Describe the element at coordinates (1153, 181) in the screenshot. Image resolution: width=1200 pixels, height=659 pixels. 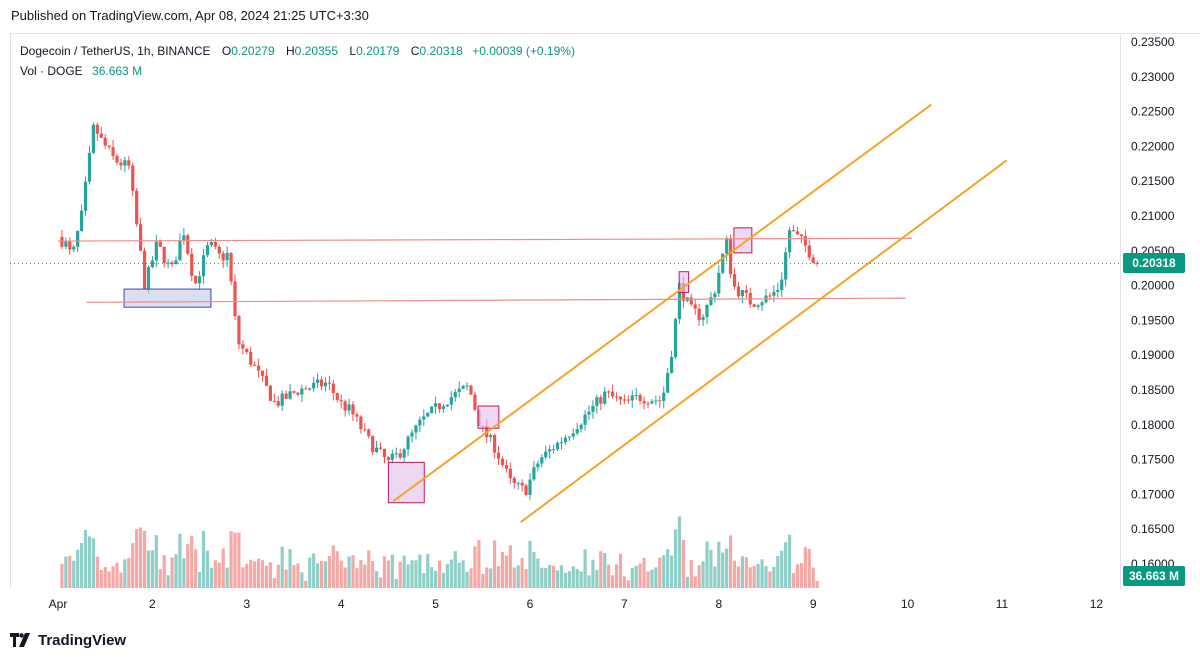
I see `y-tick-label: 0.21500` at that location.